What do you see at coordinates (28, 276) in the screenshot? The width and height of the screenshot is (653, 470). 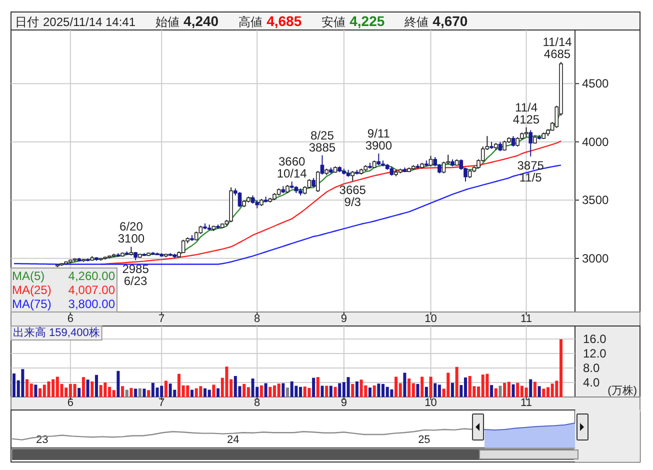 I see `series-label: MA(5)` at bounding box center [28, 276].